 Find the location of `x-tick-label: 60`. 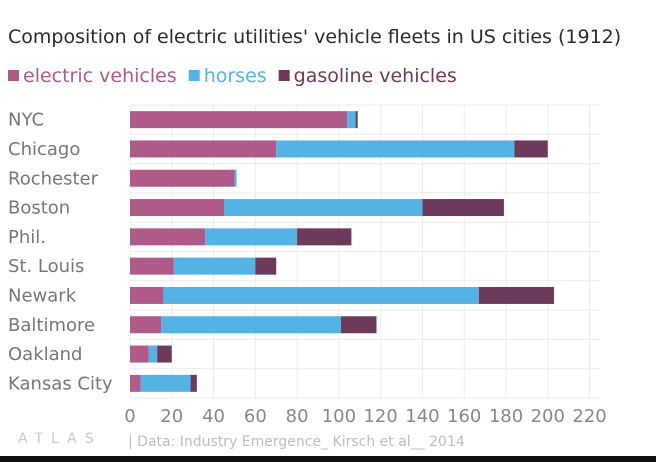

x-tick-label: 60 is located at coordinates (255, 416).